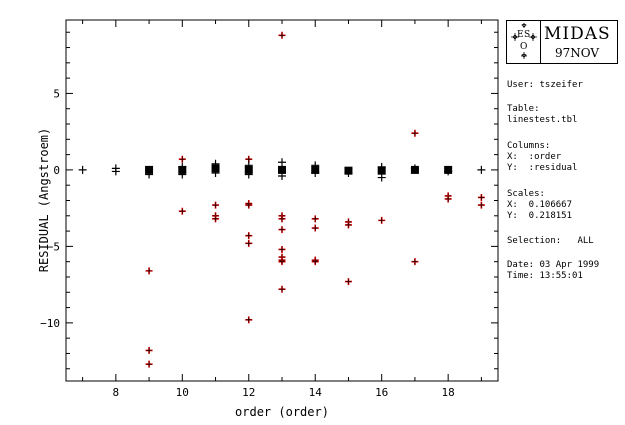  What do you see at coordinates (553, 265) in the screenshot?
I see `info-date: Date: 03 Apr 1999` at bounding box center [553, 265].